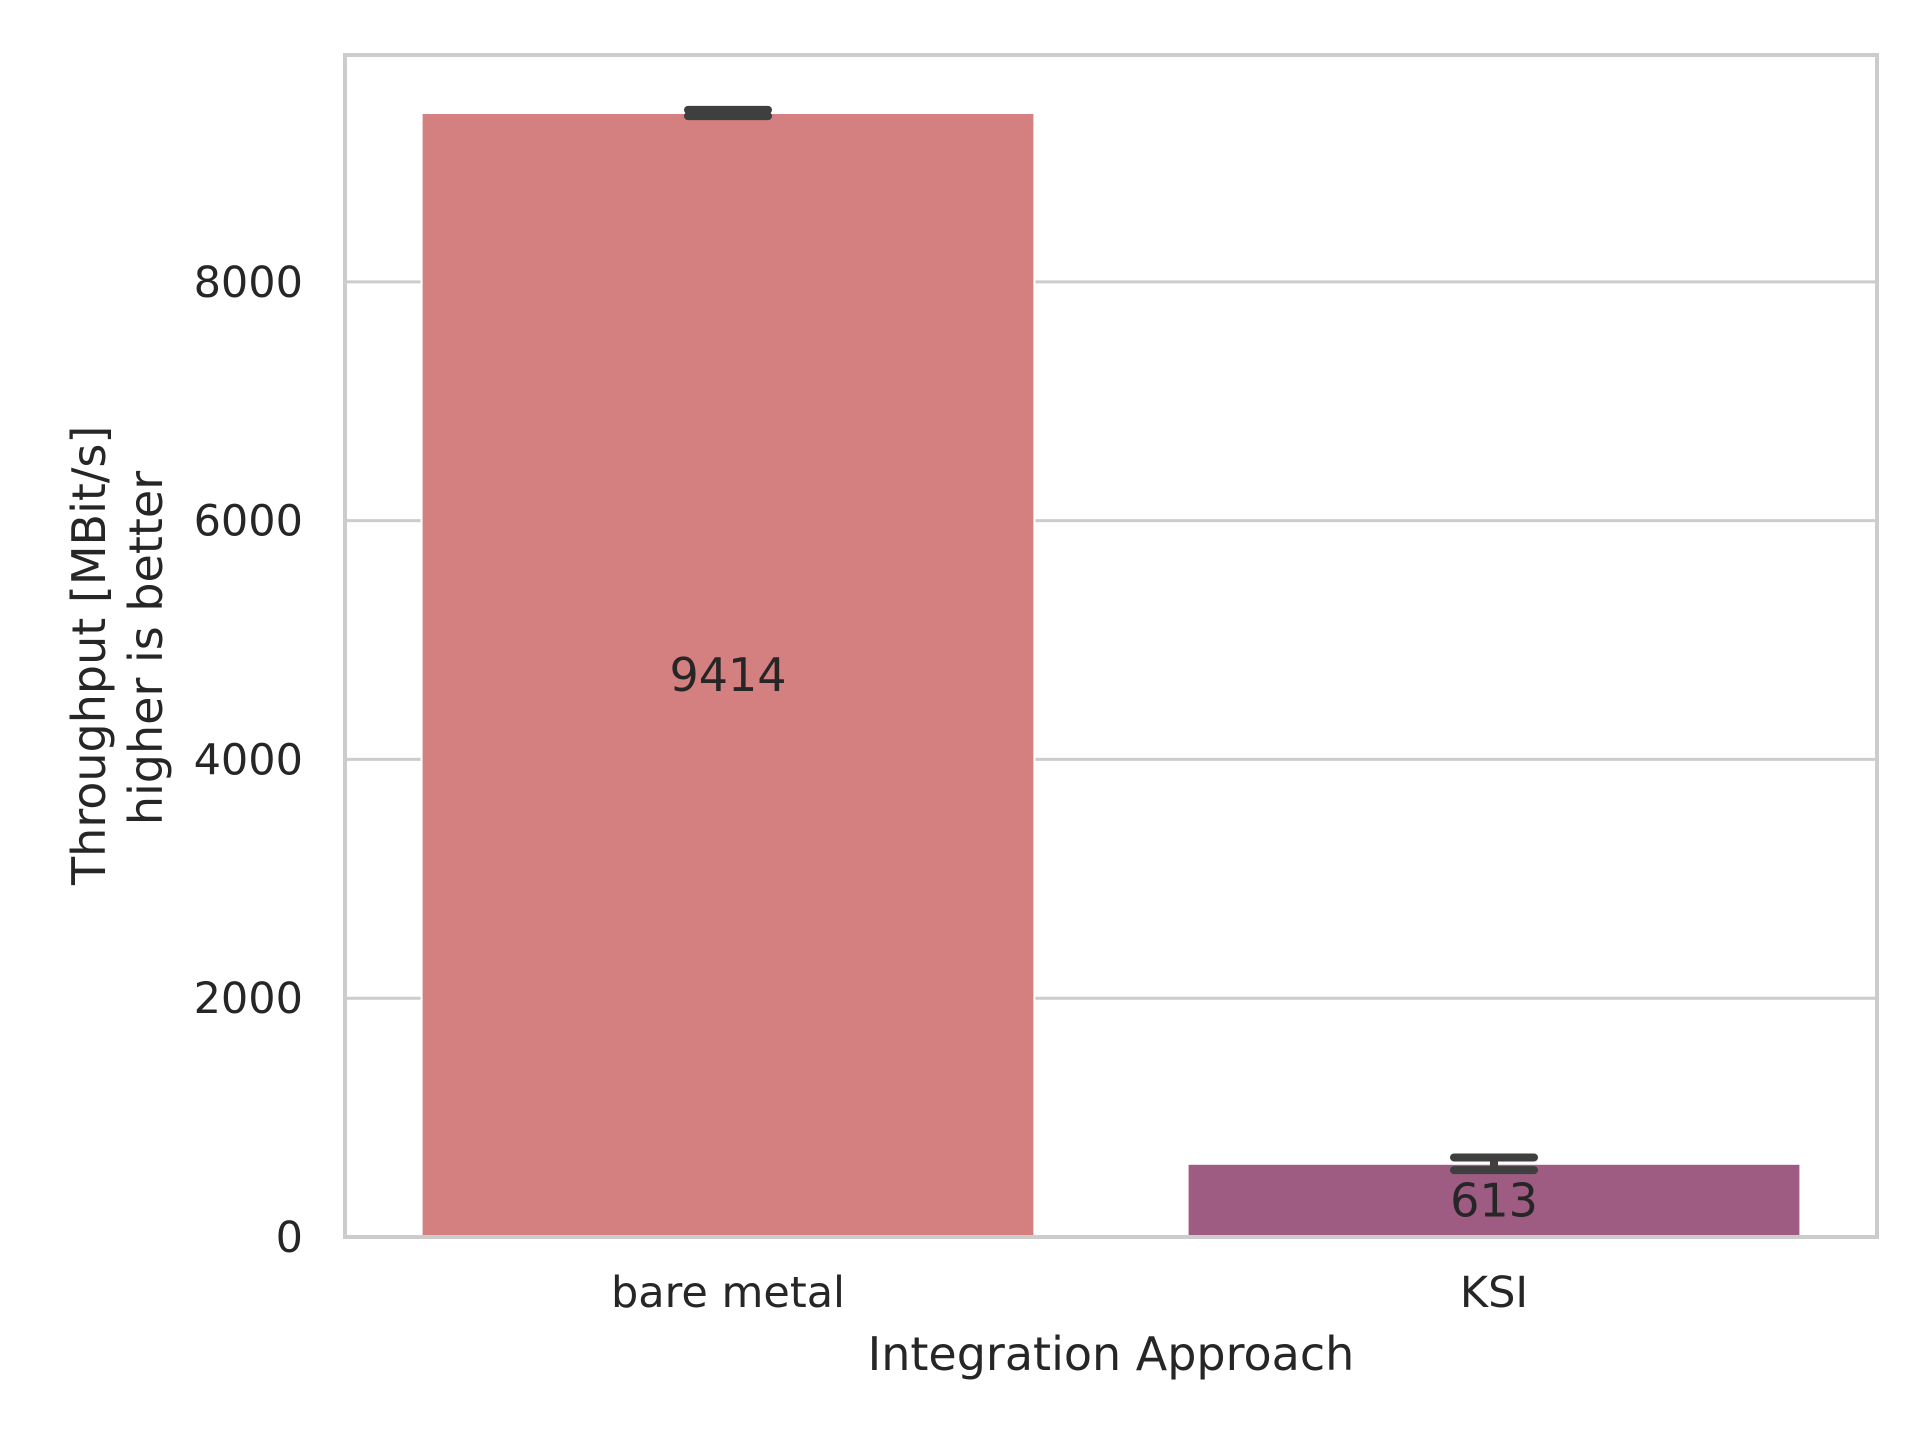 Image resolution: width=1920 pixels, height=1440 pixels. I want to click on y-axis-title-line-1: Throughput [MBit/s], so click(89, 656).